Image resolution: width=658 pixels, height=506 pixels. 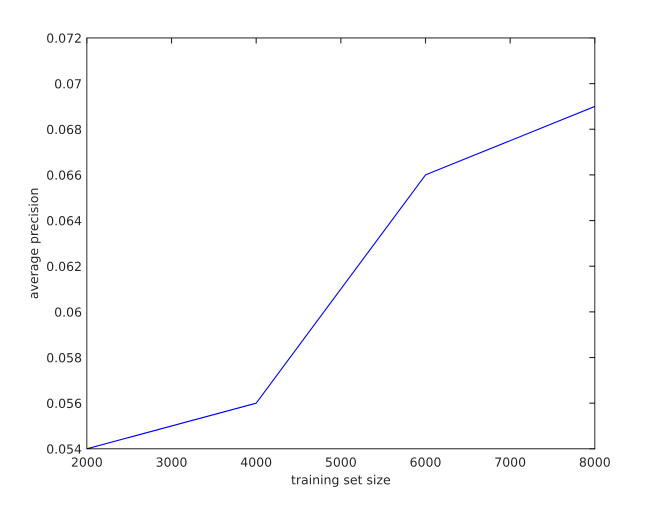 What do you see at coordinates (64, 449) in the screenshot?
I see `y-tick-label: 0.054` at bounding box center [64, 449].